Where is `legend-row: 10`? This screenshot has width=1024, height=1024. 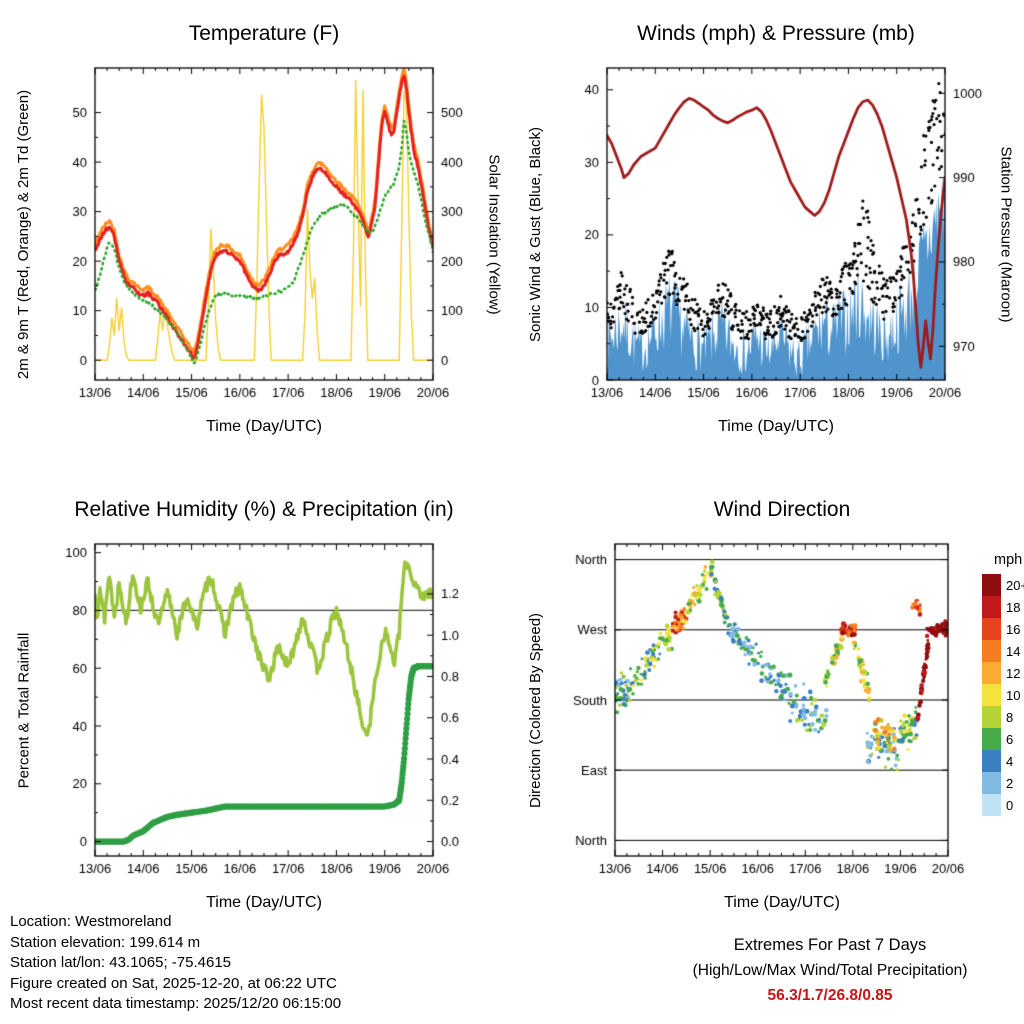
legend-row: 10 is located at coordinates (1003, 695).